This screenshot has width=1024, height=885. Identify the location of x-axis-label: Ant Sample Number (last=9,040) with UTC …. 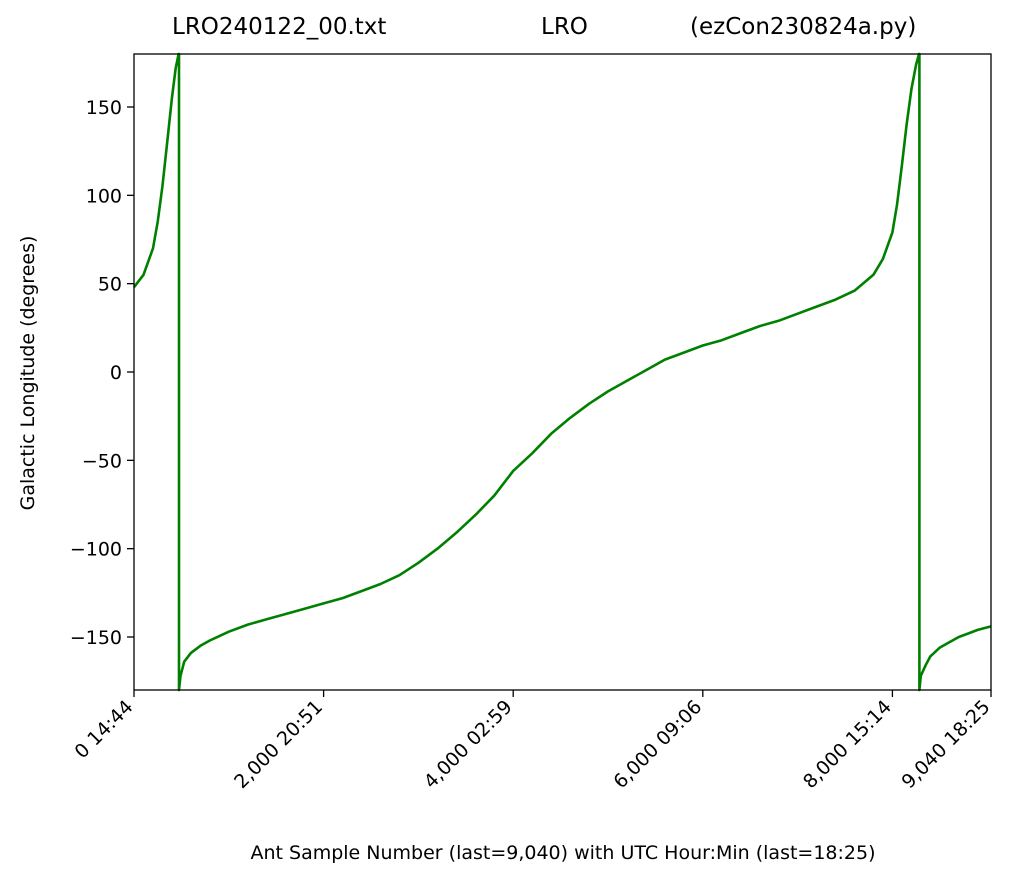
(563, 853).